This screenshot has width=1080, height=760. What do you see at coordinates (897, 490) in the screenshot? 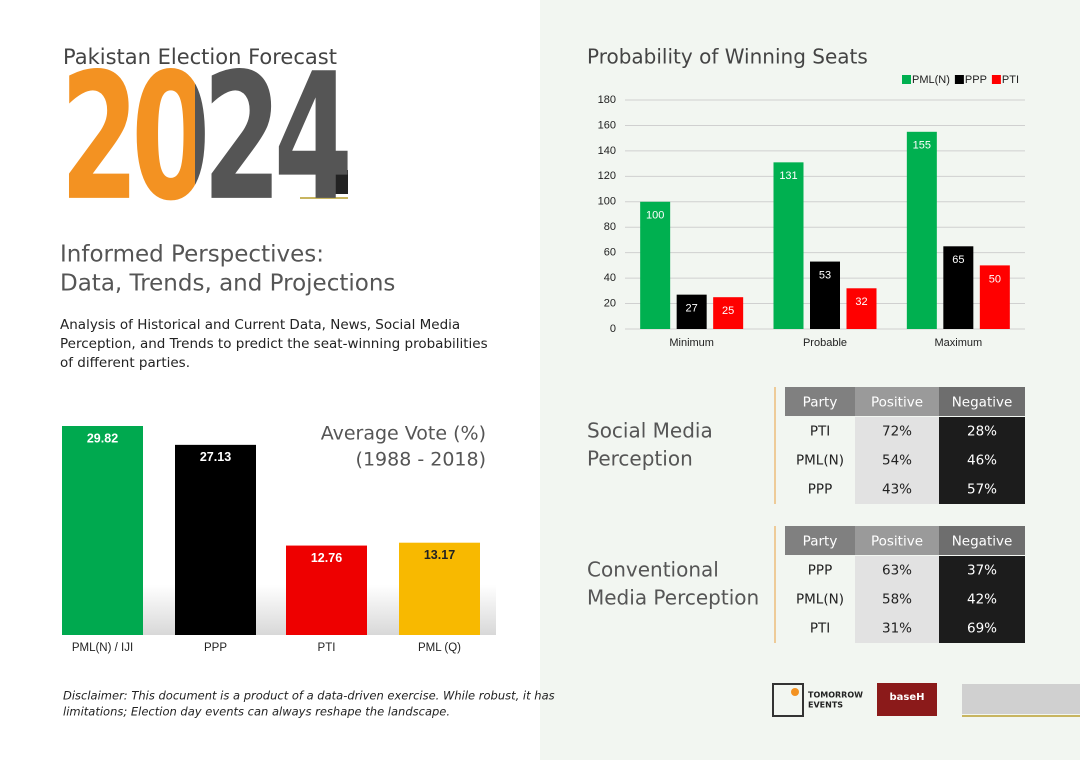
I see `table-text: 43%` at bounding box center [897, 490].